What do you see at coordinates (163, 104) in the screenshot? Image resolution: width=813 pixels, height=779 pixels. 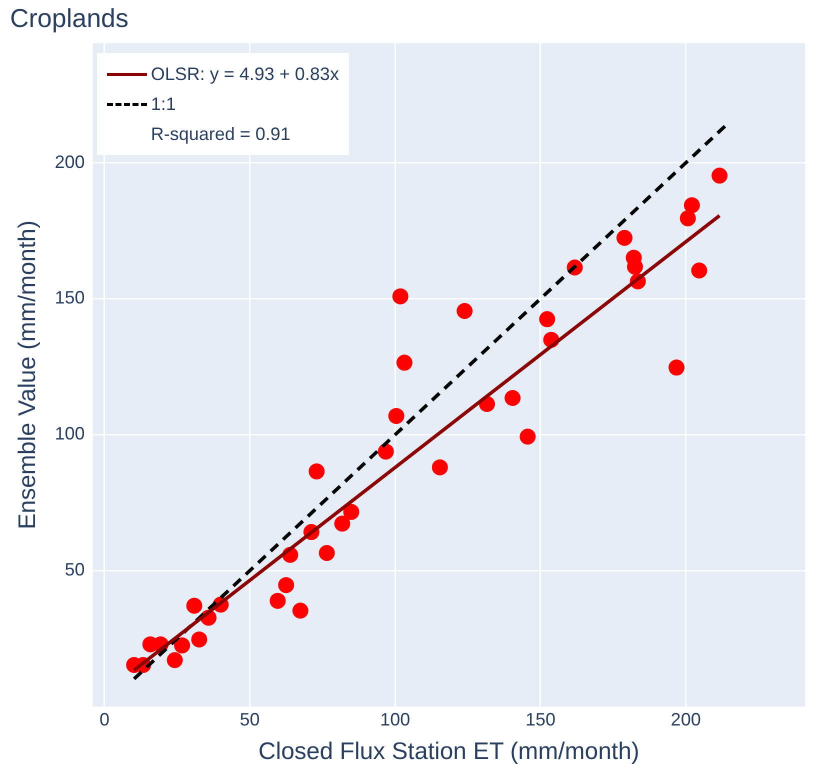 I see `legend-label: 1:1` at bounding box center [163, 104].